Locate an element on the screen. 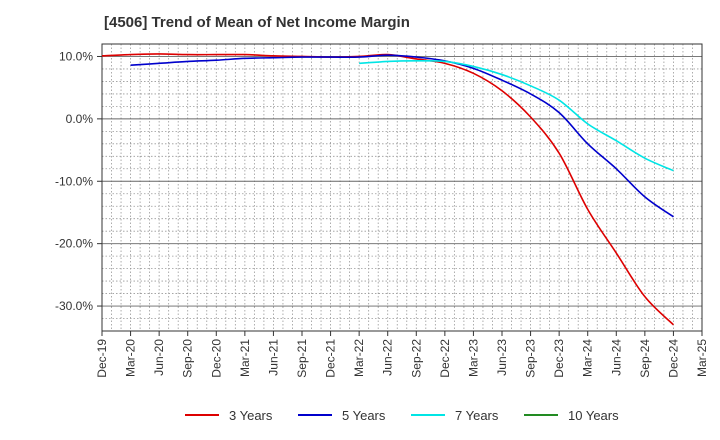 The height and width of the screenshot is (440, 720). x-tick-label: Dec-21 is located at coordinates (331, 358).